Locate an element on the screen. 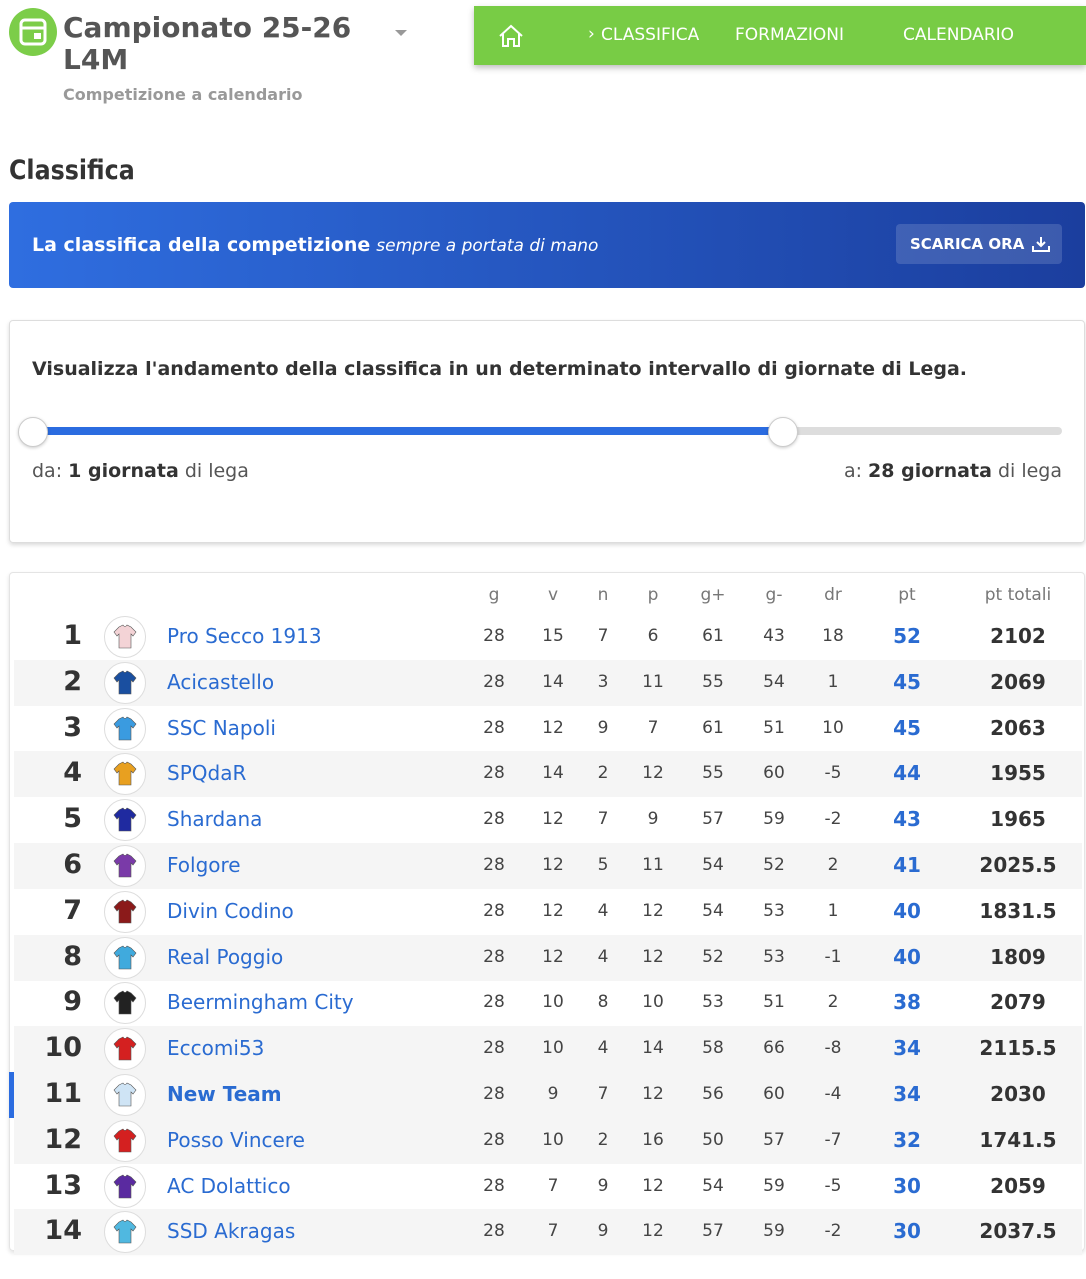  stat-cell: 58 is located at coordinates (713, 1048).